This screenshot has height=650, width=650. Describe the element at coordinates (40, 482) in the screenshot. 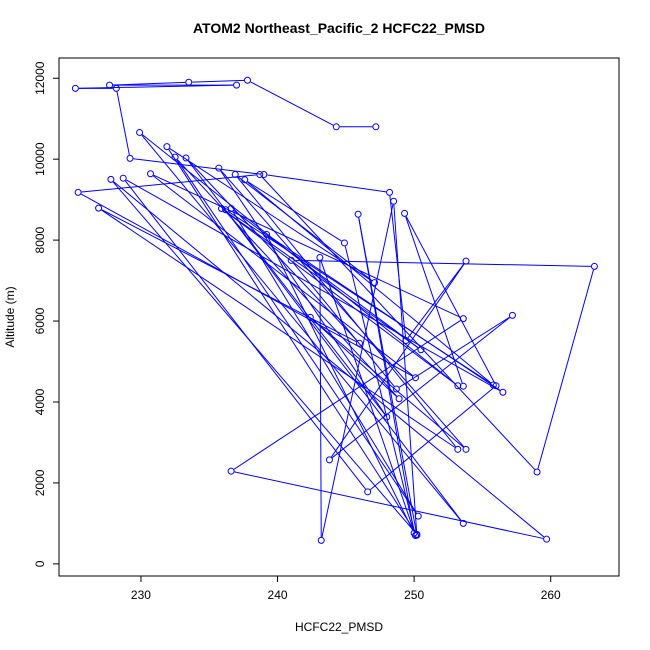

I see `y-tick-label: 2000` at that location.